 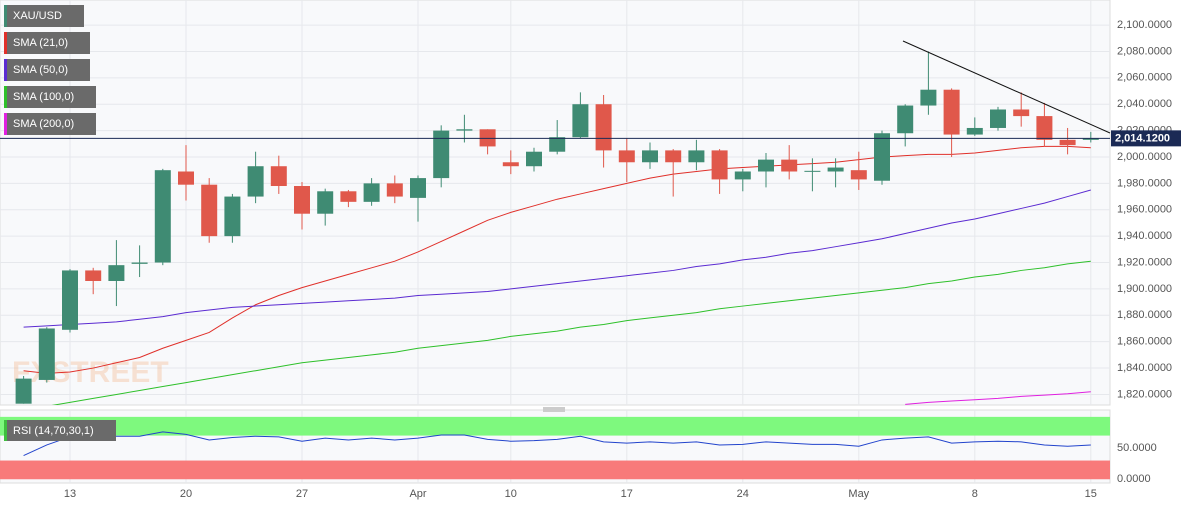 What do you see at coordinates (557, 444) in the screenshot?
I see `rsi-line` at bounding box center [557, 444].